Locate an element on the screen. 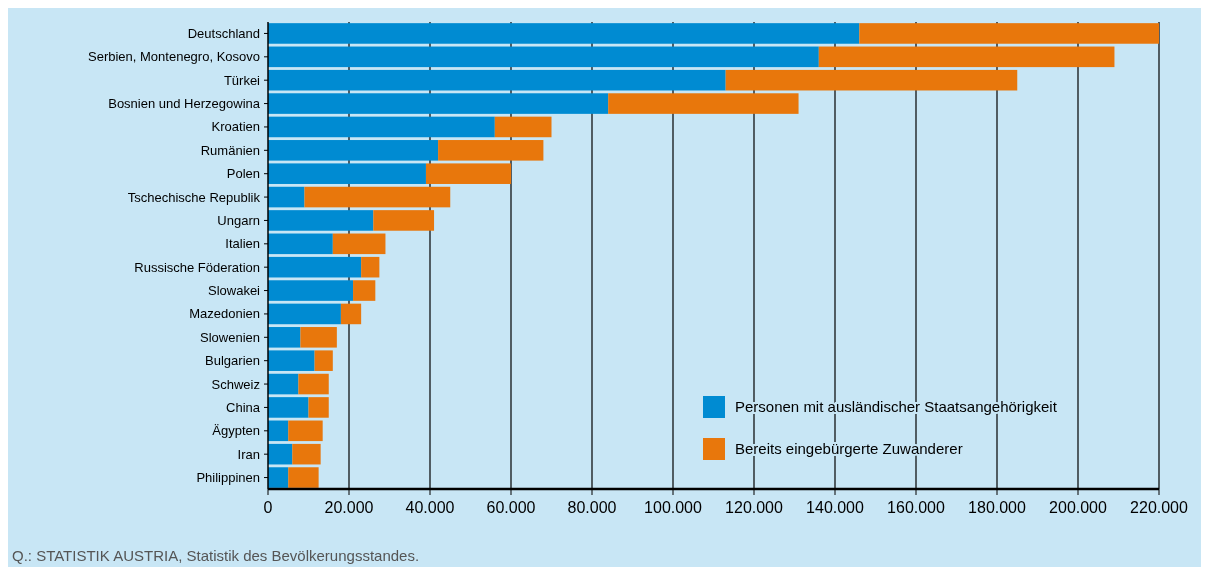 The height and width of the screenshot is (575, 1209). y-tick-label: Bulgarien is located at coordinates (232, 361).